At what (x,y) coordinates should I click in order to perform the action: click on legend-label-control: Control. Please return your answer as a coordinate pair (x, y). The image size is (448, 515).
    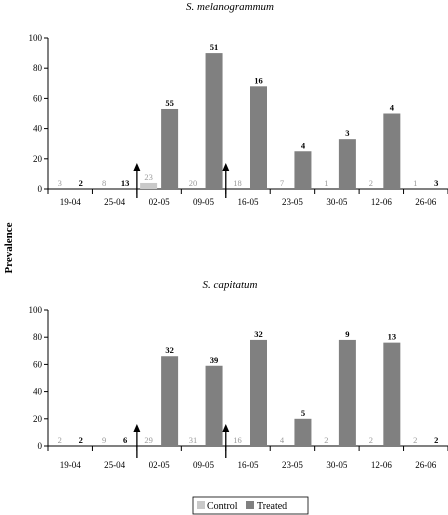
    Looking at the image, I should click on (222, 506).